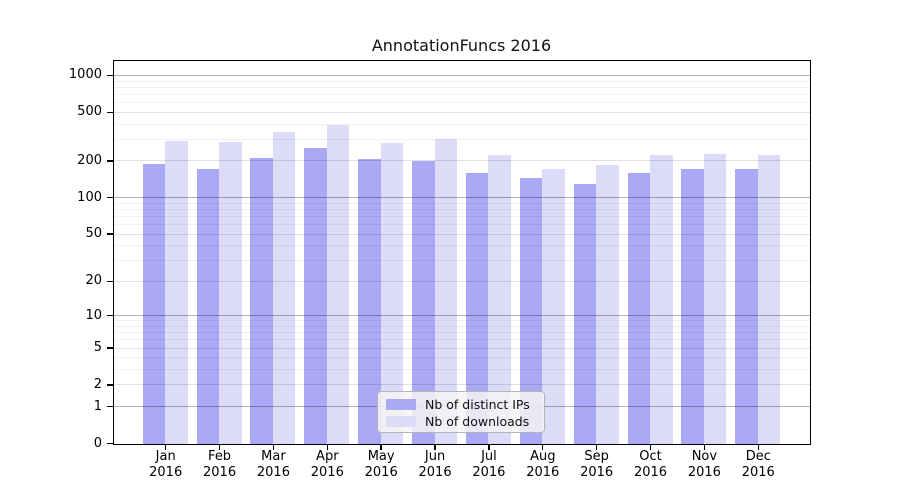 The height and width of the screenshot is (500, 900). I want to click on bar-ips-sep, so click(585, 314).